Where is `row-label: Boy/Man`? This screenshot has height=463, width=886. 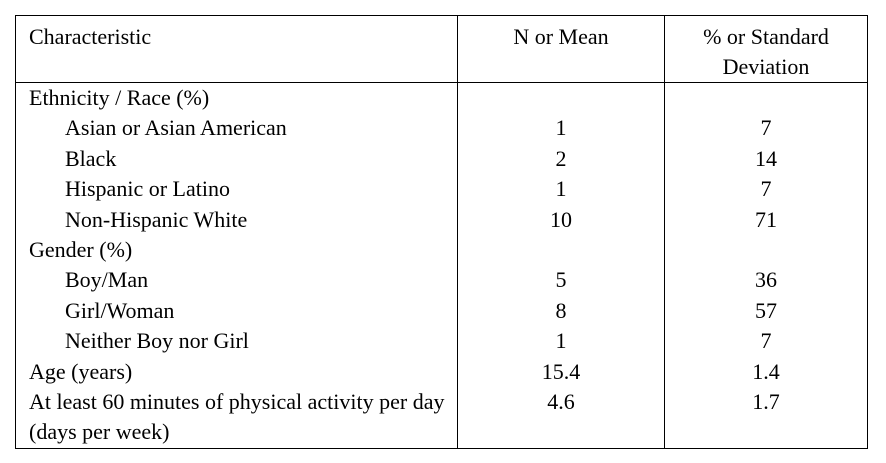
row-label: Boy/Man is located at coordinates (236, 280).